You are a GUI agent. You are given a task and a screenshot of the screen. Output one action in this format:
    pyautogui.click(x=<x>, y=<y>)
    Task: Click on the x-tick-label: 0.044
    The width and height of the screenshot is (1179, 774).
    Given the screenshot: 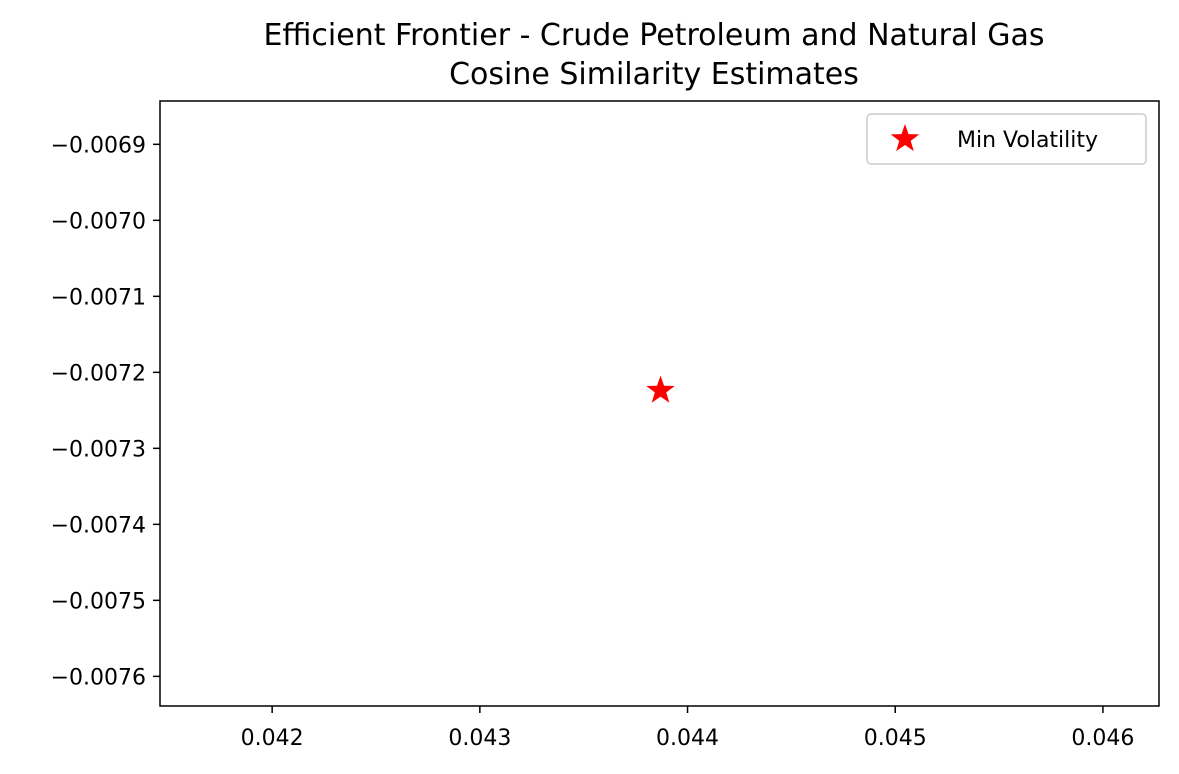 What is the action you would take?
    pyautogui.click(x=687, y=738)
    